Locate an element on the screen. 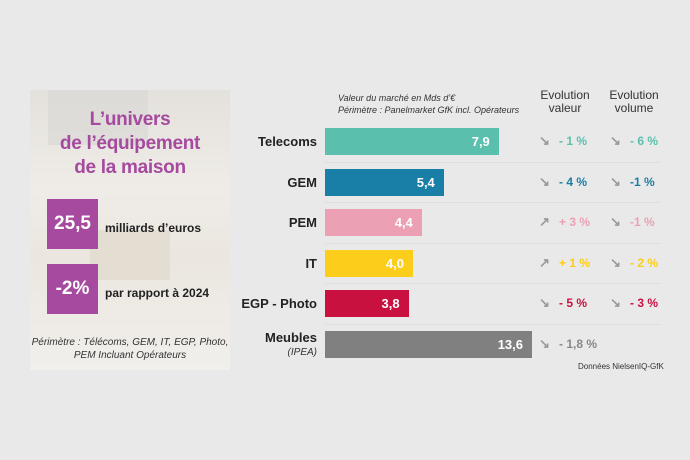  category-sublabel: (IPEA) is located at coordinates (302, 352).